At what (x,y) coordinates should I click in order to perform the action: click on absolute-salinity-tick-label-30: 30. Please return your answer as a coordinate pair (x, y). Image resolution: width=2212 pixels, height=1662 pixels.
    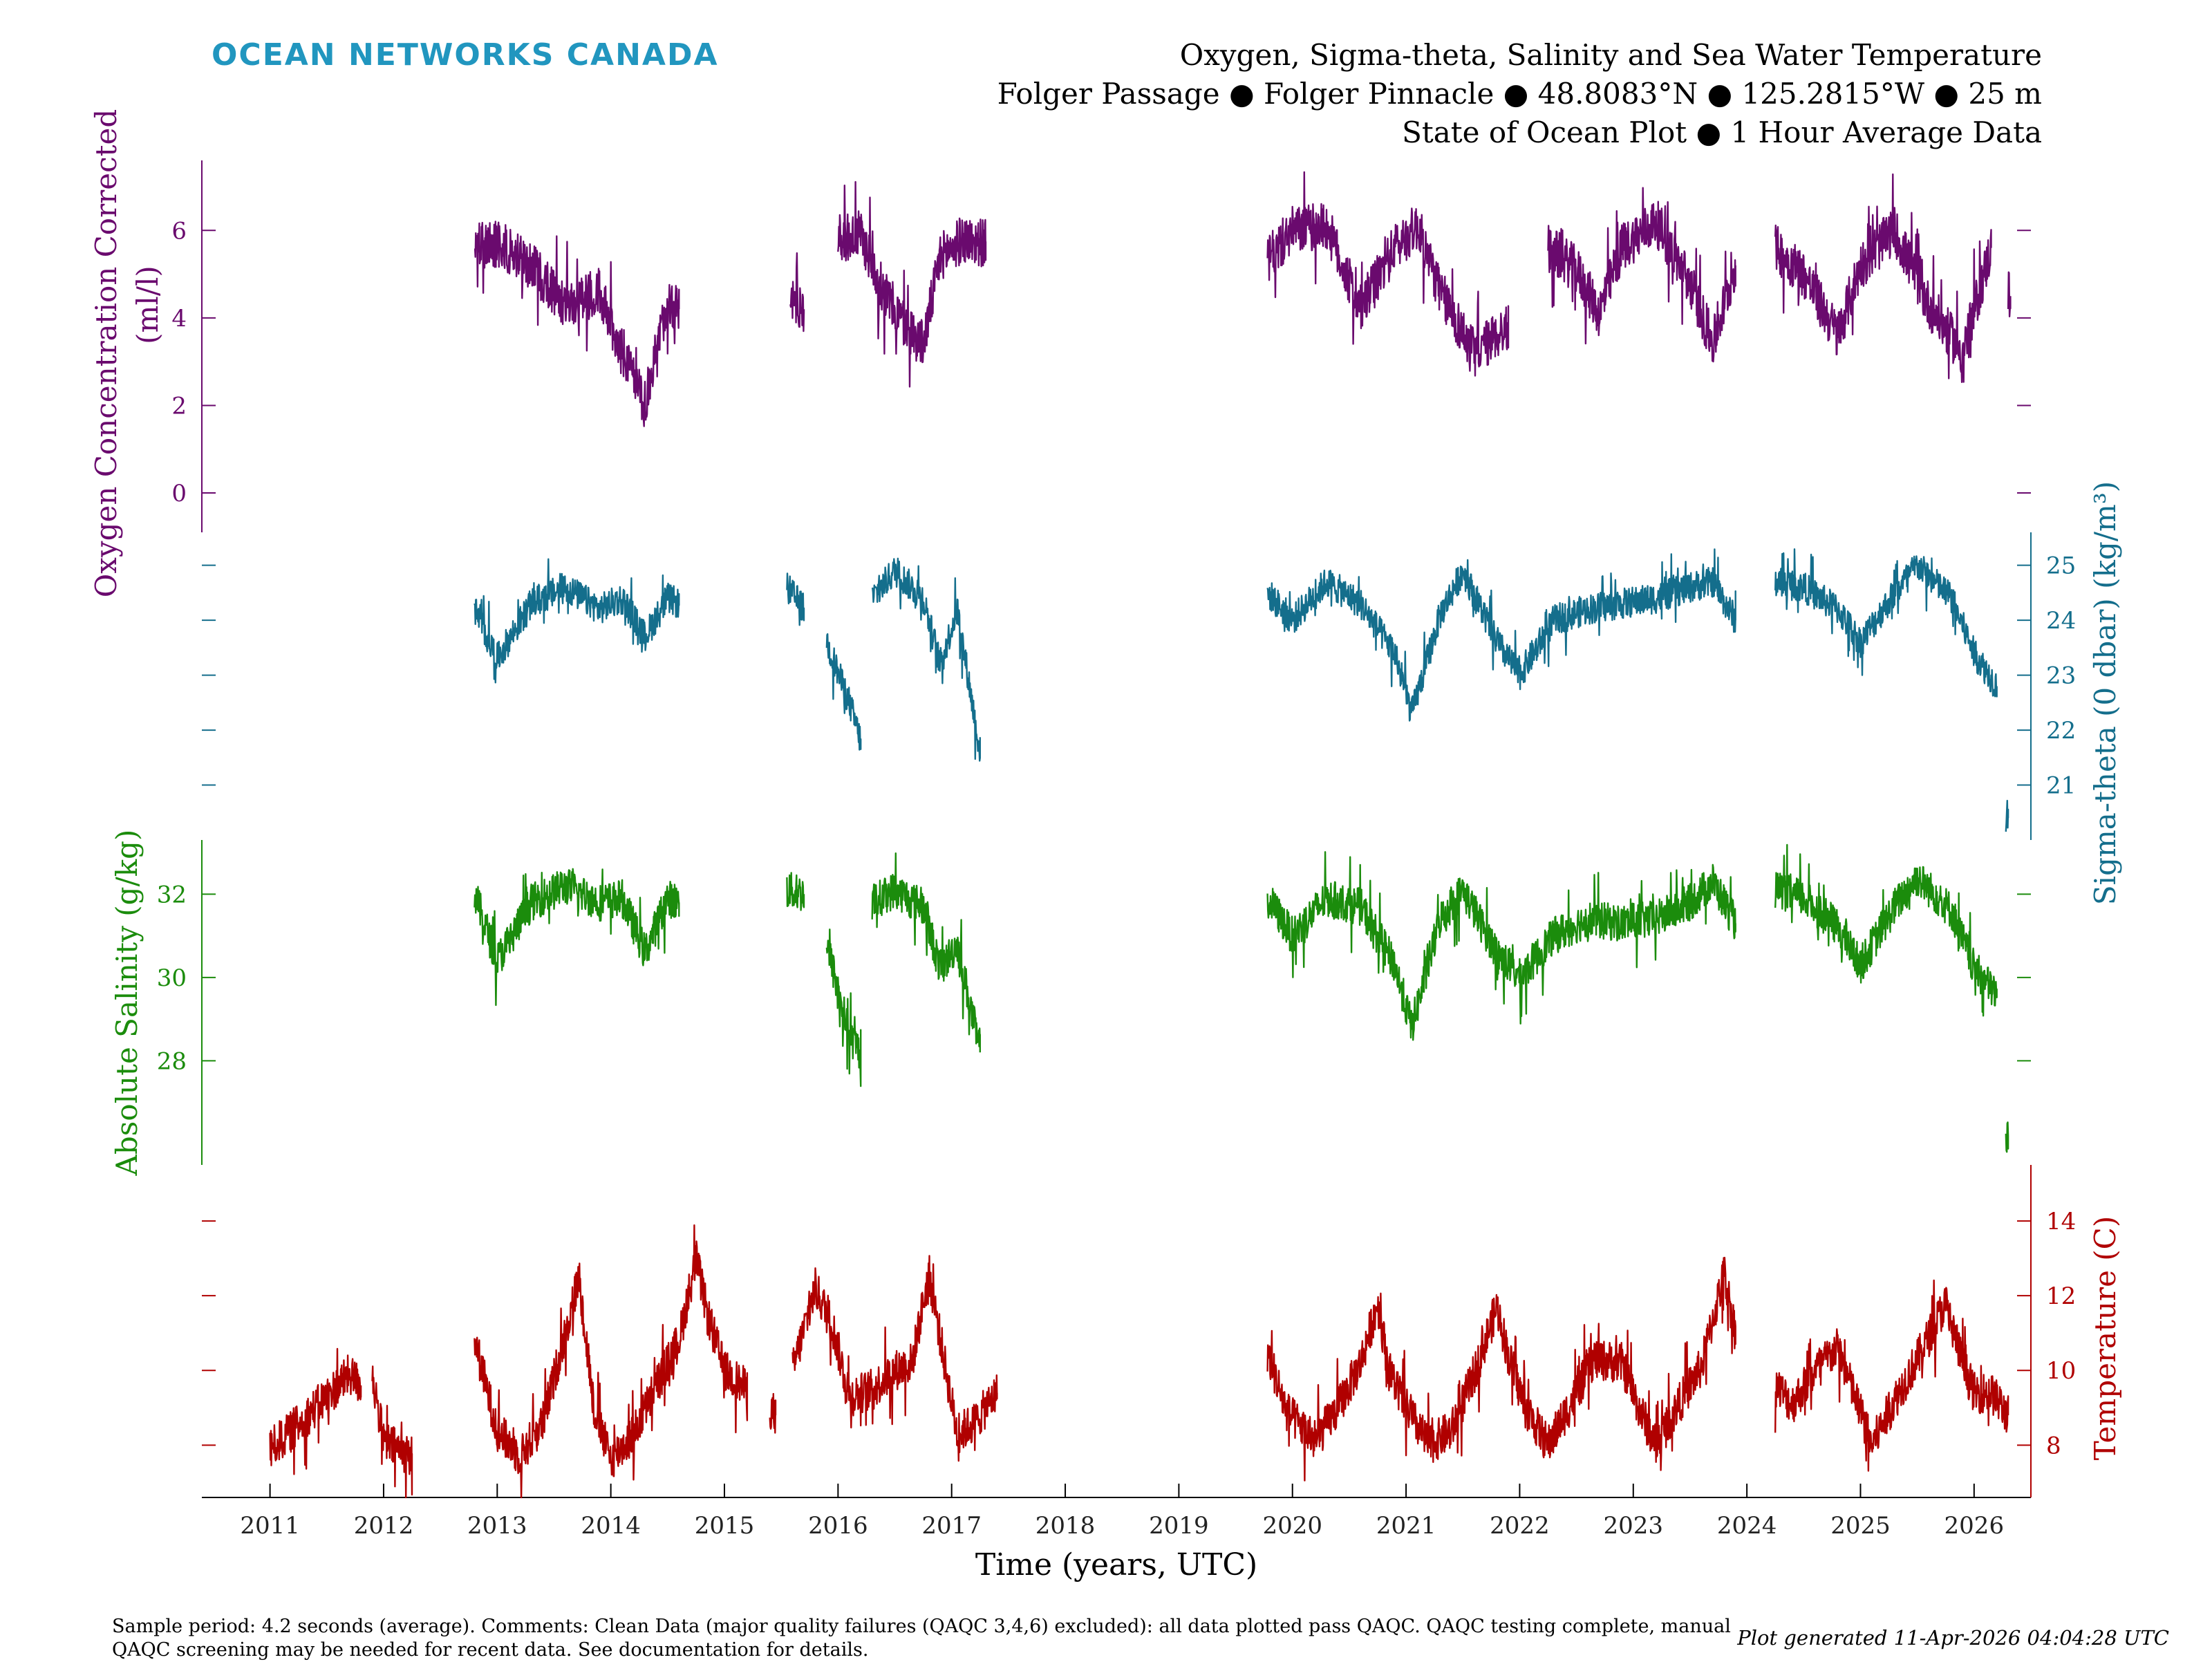
    Looking at the image, I should click on (172, 978).